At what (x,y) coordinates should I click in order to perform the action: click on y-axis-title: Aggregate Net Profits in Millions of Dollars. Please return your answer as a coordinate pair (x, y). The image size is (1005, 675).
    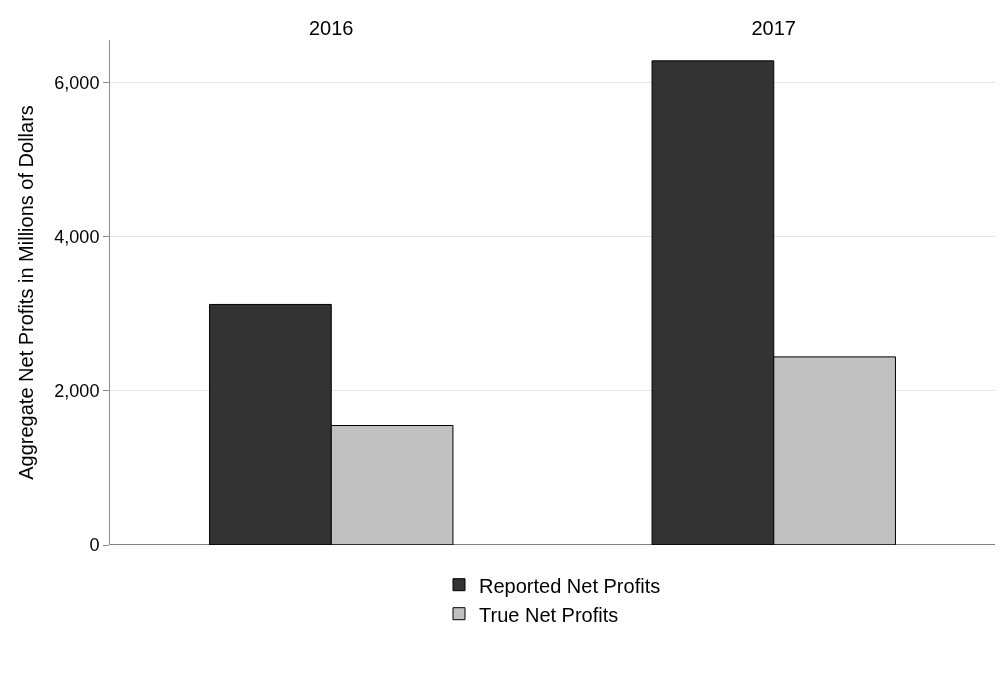
    Looking at the image, I should click on (25, 292).